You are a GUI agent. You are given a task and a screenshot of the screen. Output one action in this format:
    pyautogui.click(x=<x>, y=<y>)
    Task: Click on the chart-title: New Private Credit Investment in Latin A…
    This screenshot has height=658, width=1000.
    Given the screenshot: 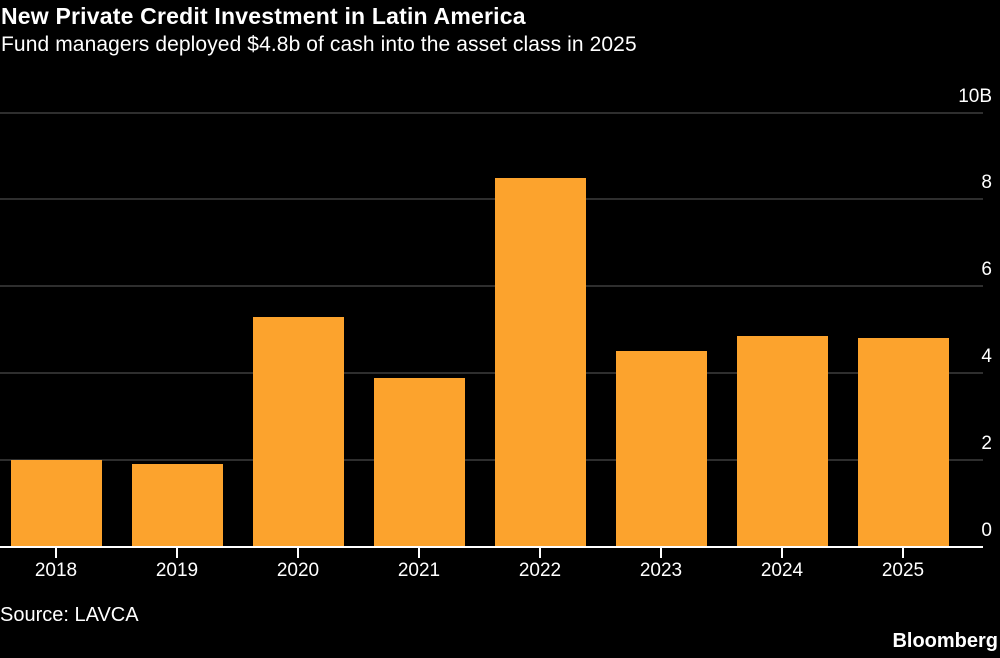 What is the action you would take?
    pyautogui.click(x=263, y=16)
    